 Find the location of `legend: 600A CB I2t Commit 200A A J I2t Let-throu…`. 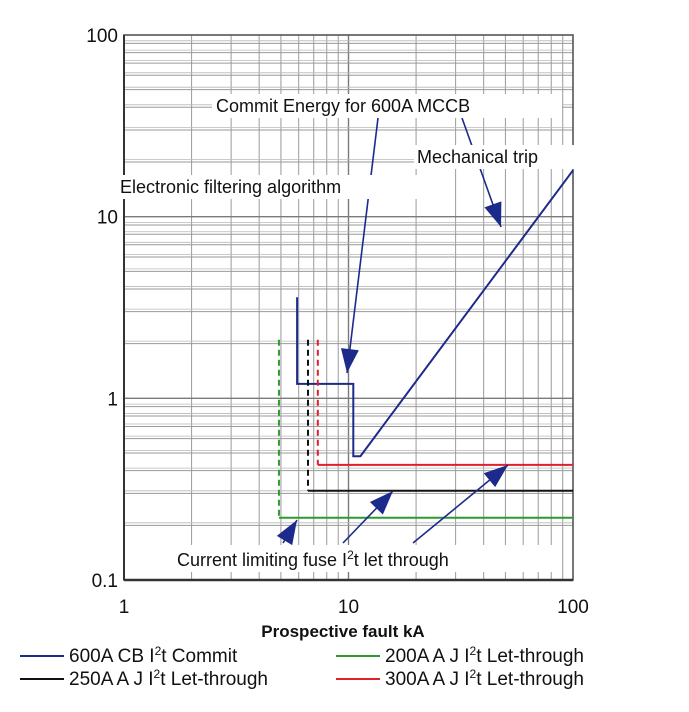

legend: 600A CB I2t Commit 200A A J I2t Let-throu… is located at coordinates (302, 667).